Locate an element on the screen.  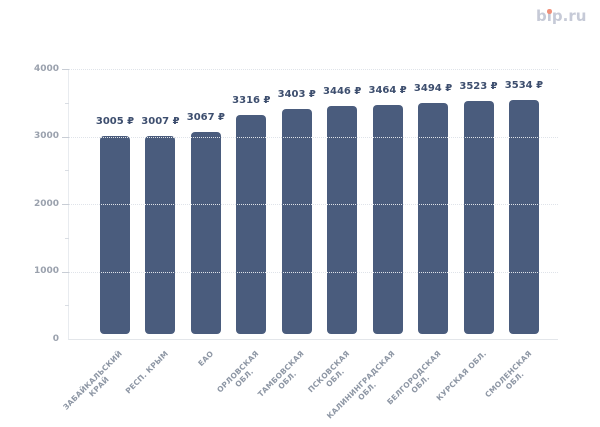
bar-group: 3523 ₽ КУРСКАЯ ОБЛ. is located at coordinates (465, 235).